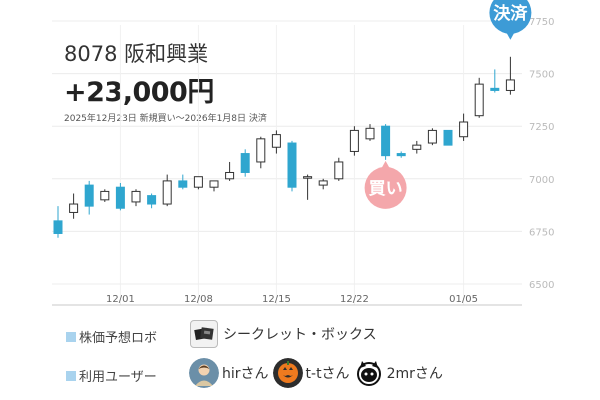  I want to click on user-name: 2mrさん, so click(414, 374).